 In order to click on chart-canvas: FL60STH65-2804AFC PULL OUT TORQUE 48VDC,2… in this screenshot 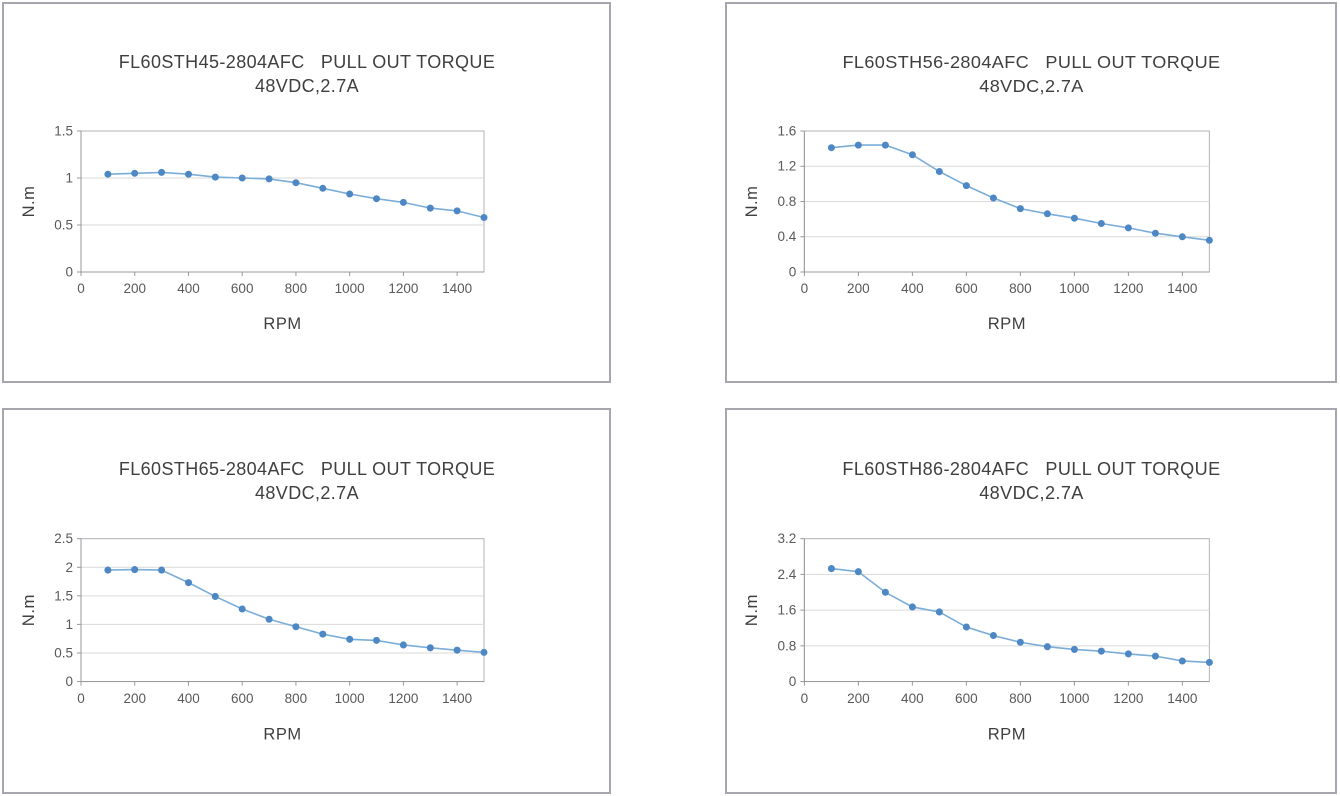, I will do `click(257, 601)`.